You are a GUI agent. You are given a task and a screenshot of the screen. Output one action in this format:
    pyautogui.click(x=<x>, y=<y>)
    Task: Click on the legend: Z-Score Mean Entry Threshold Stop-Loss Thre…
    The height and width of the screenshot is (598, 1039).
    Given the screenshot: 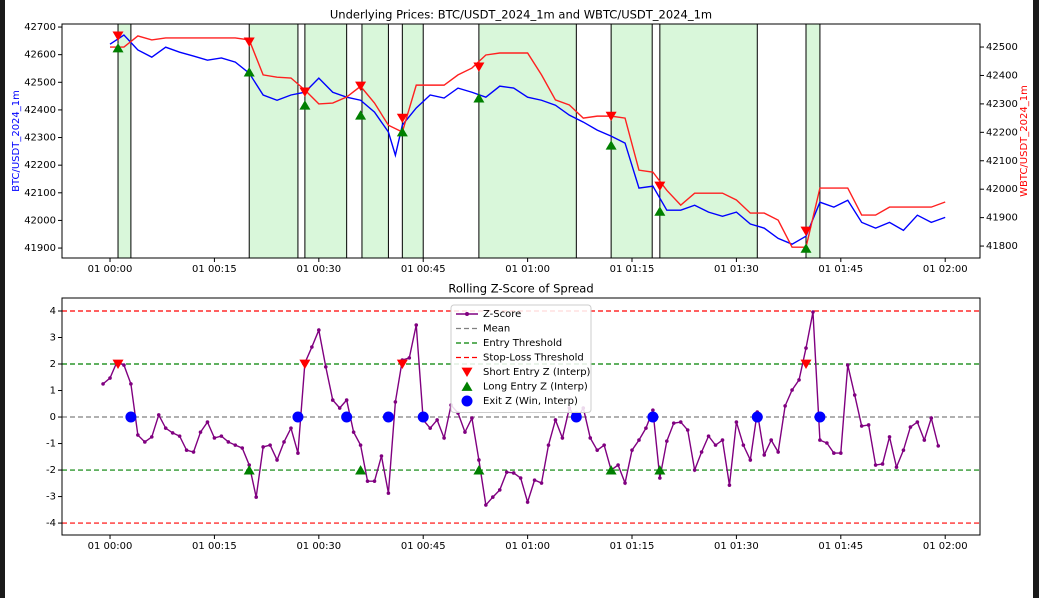 What is the action you would take?
    pyautogui.click(x=521, y=358)
    